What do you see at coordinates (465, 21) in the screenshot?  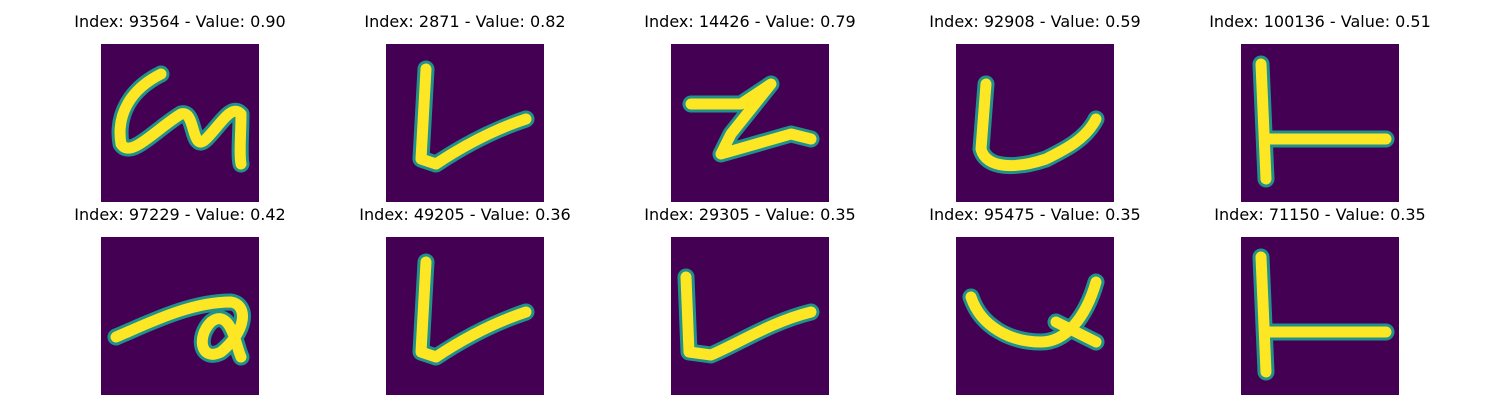 I see `panel-title: Index: 2871 - Value: 0.82` at bounding box center [465, 21].